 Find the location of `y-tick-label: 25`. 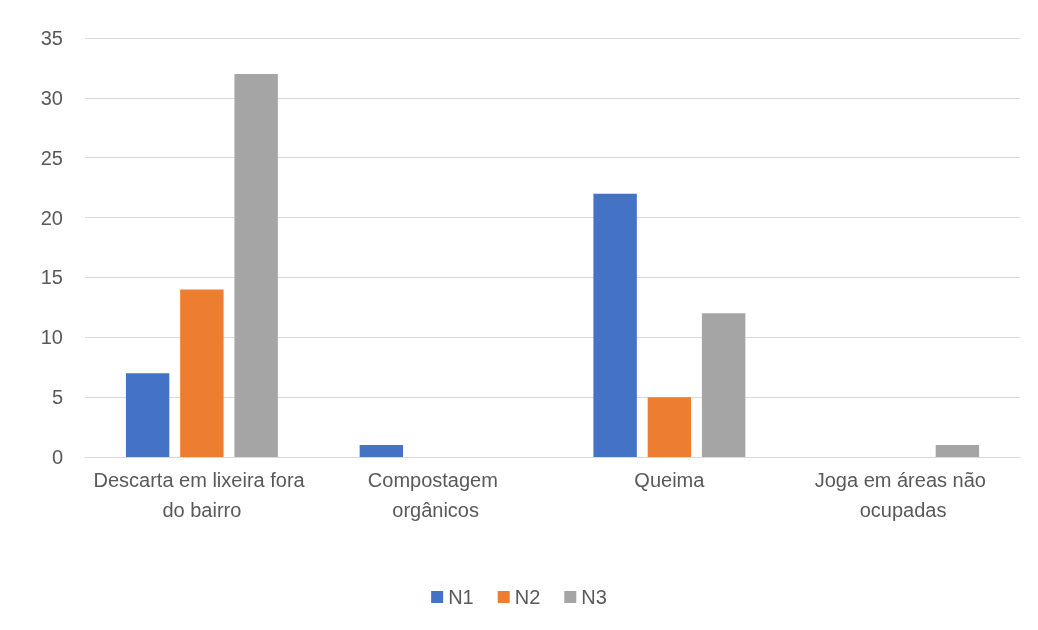

y-tick-label: 25 is located at coordinates (51, 157).